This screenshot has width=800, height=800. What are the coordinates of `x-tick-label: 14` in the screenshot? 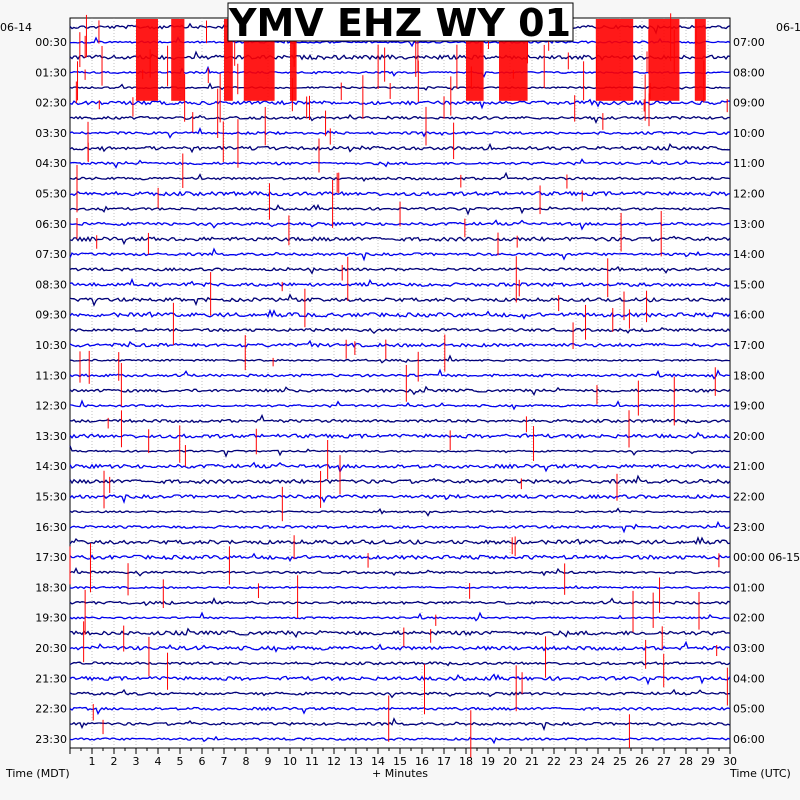 It's located at (378, 761).